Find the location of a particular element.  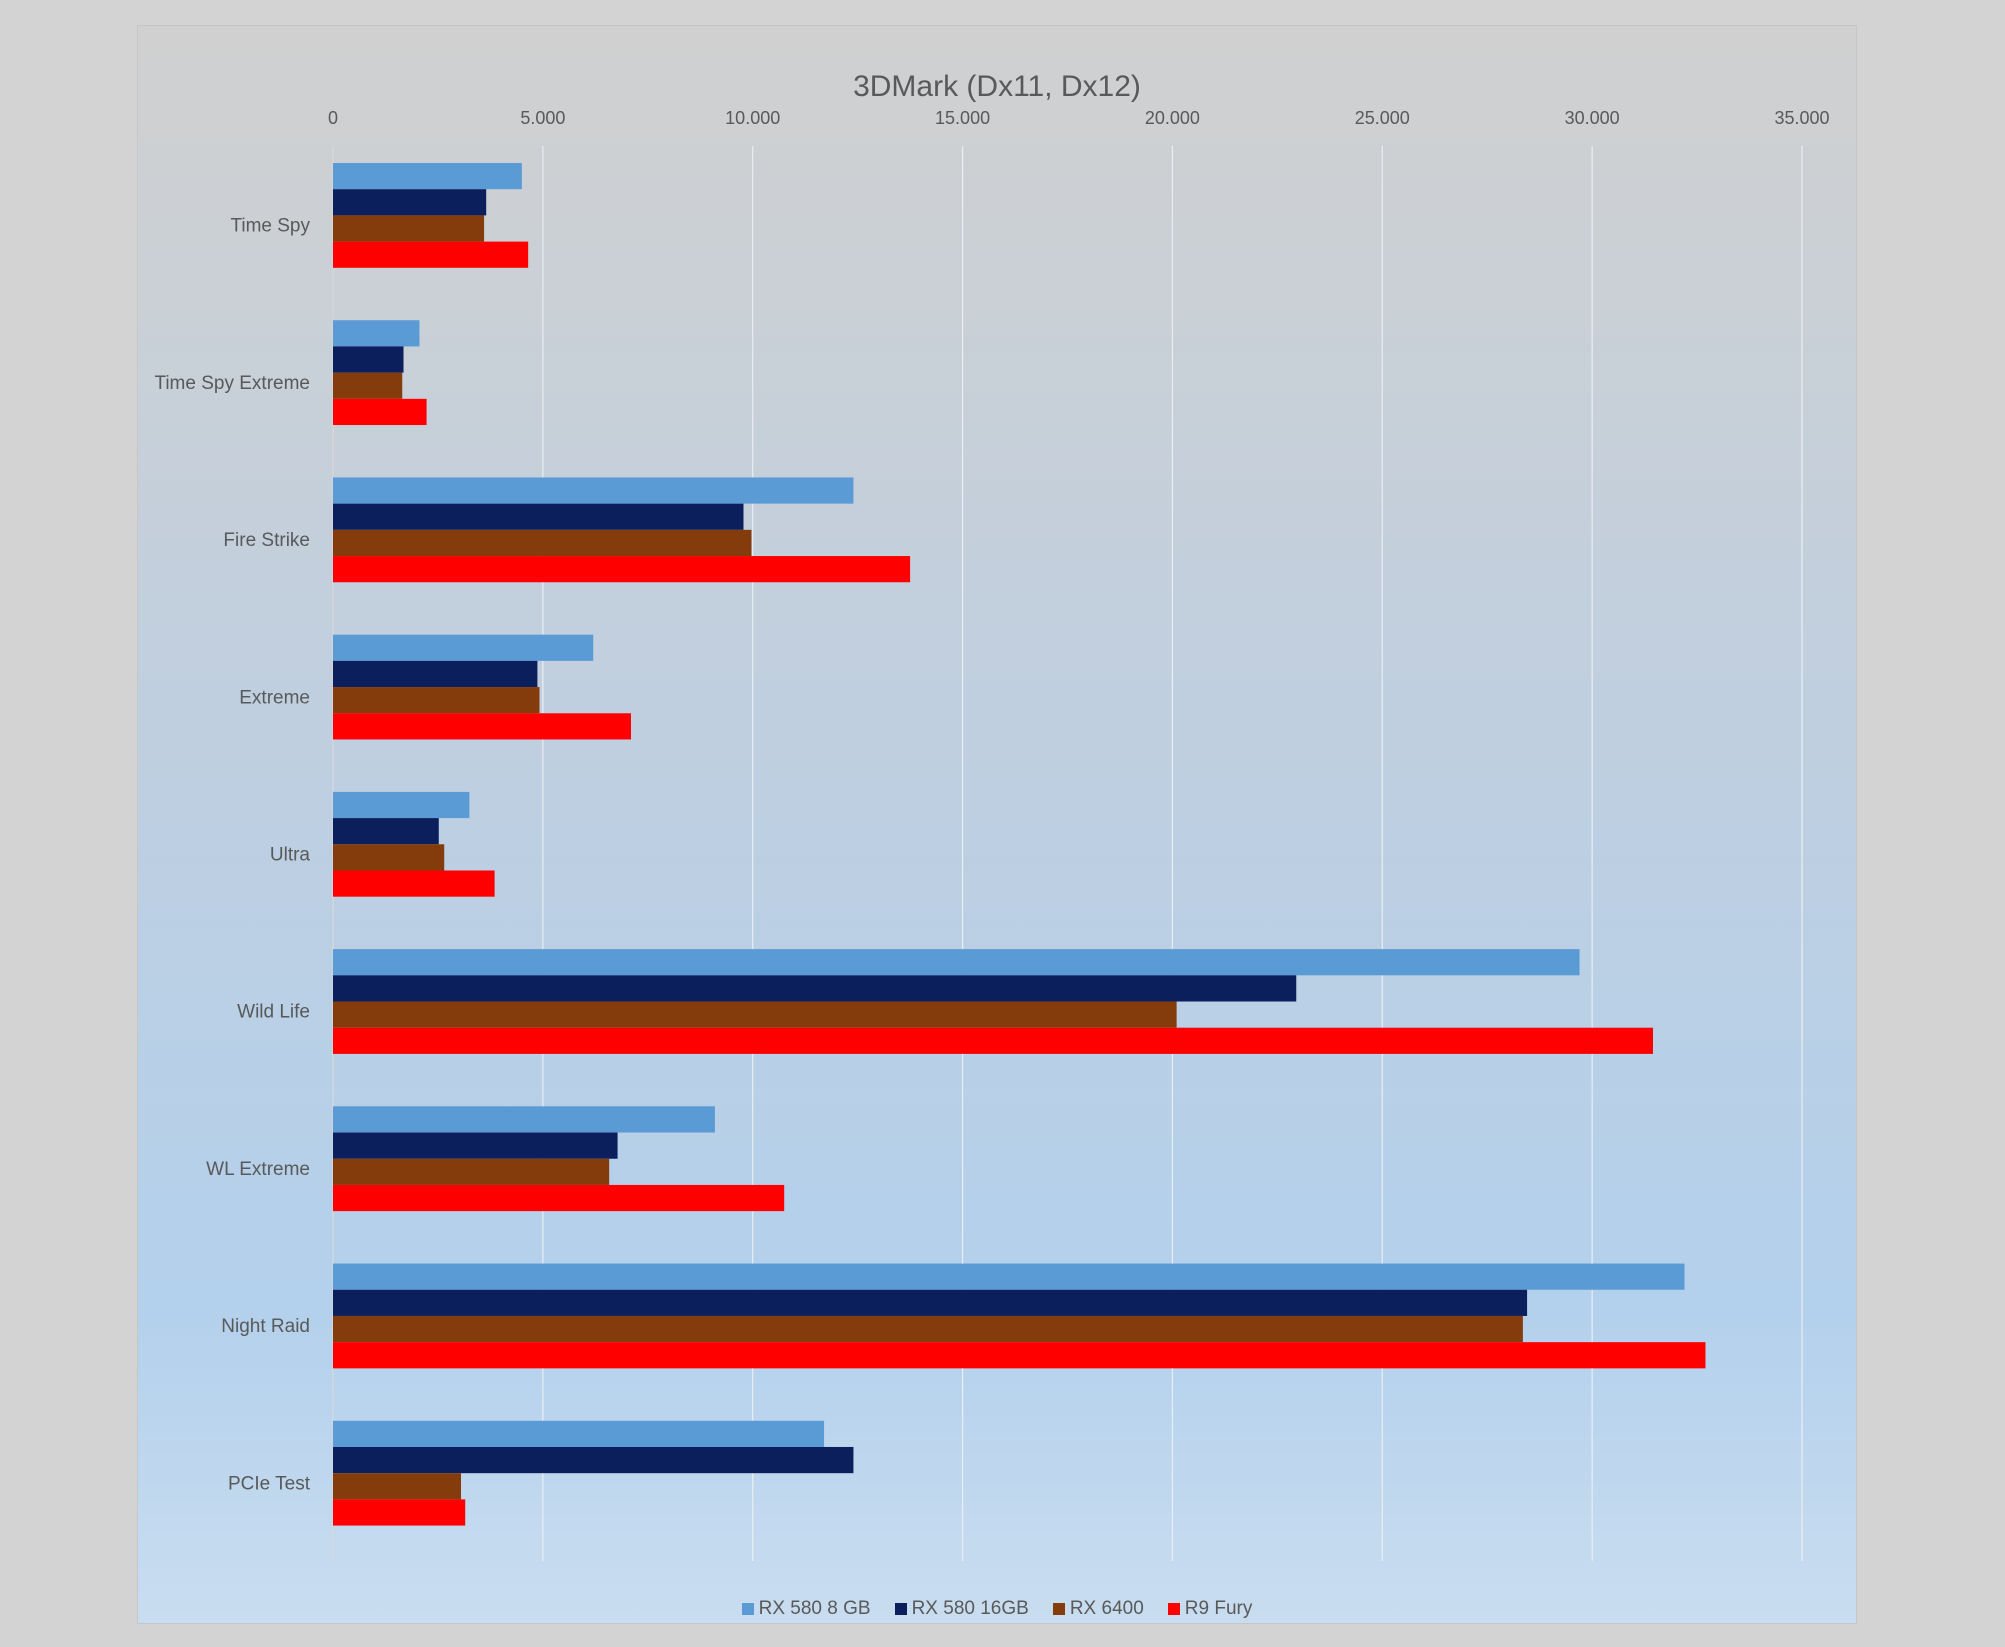

x-tick-label: 15.000 is located at coordinates (962, 118).